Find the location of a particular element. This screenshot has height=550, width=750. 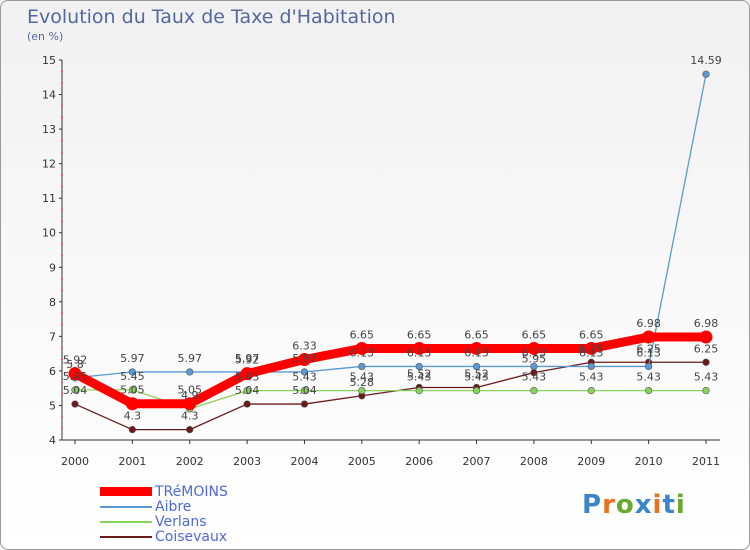

data-label: 5.04 is located at coordinates (304, 390).